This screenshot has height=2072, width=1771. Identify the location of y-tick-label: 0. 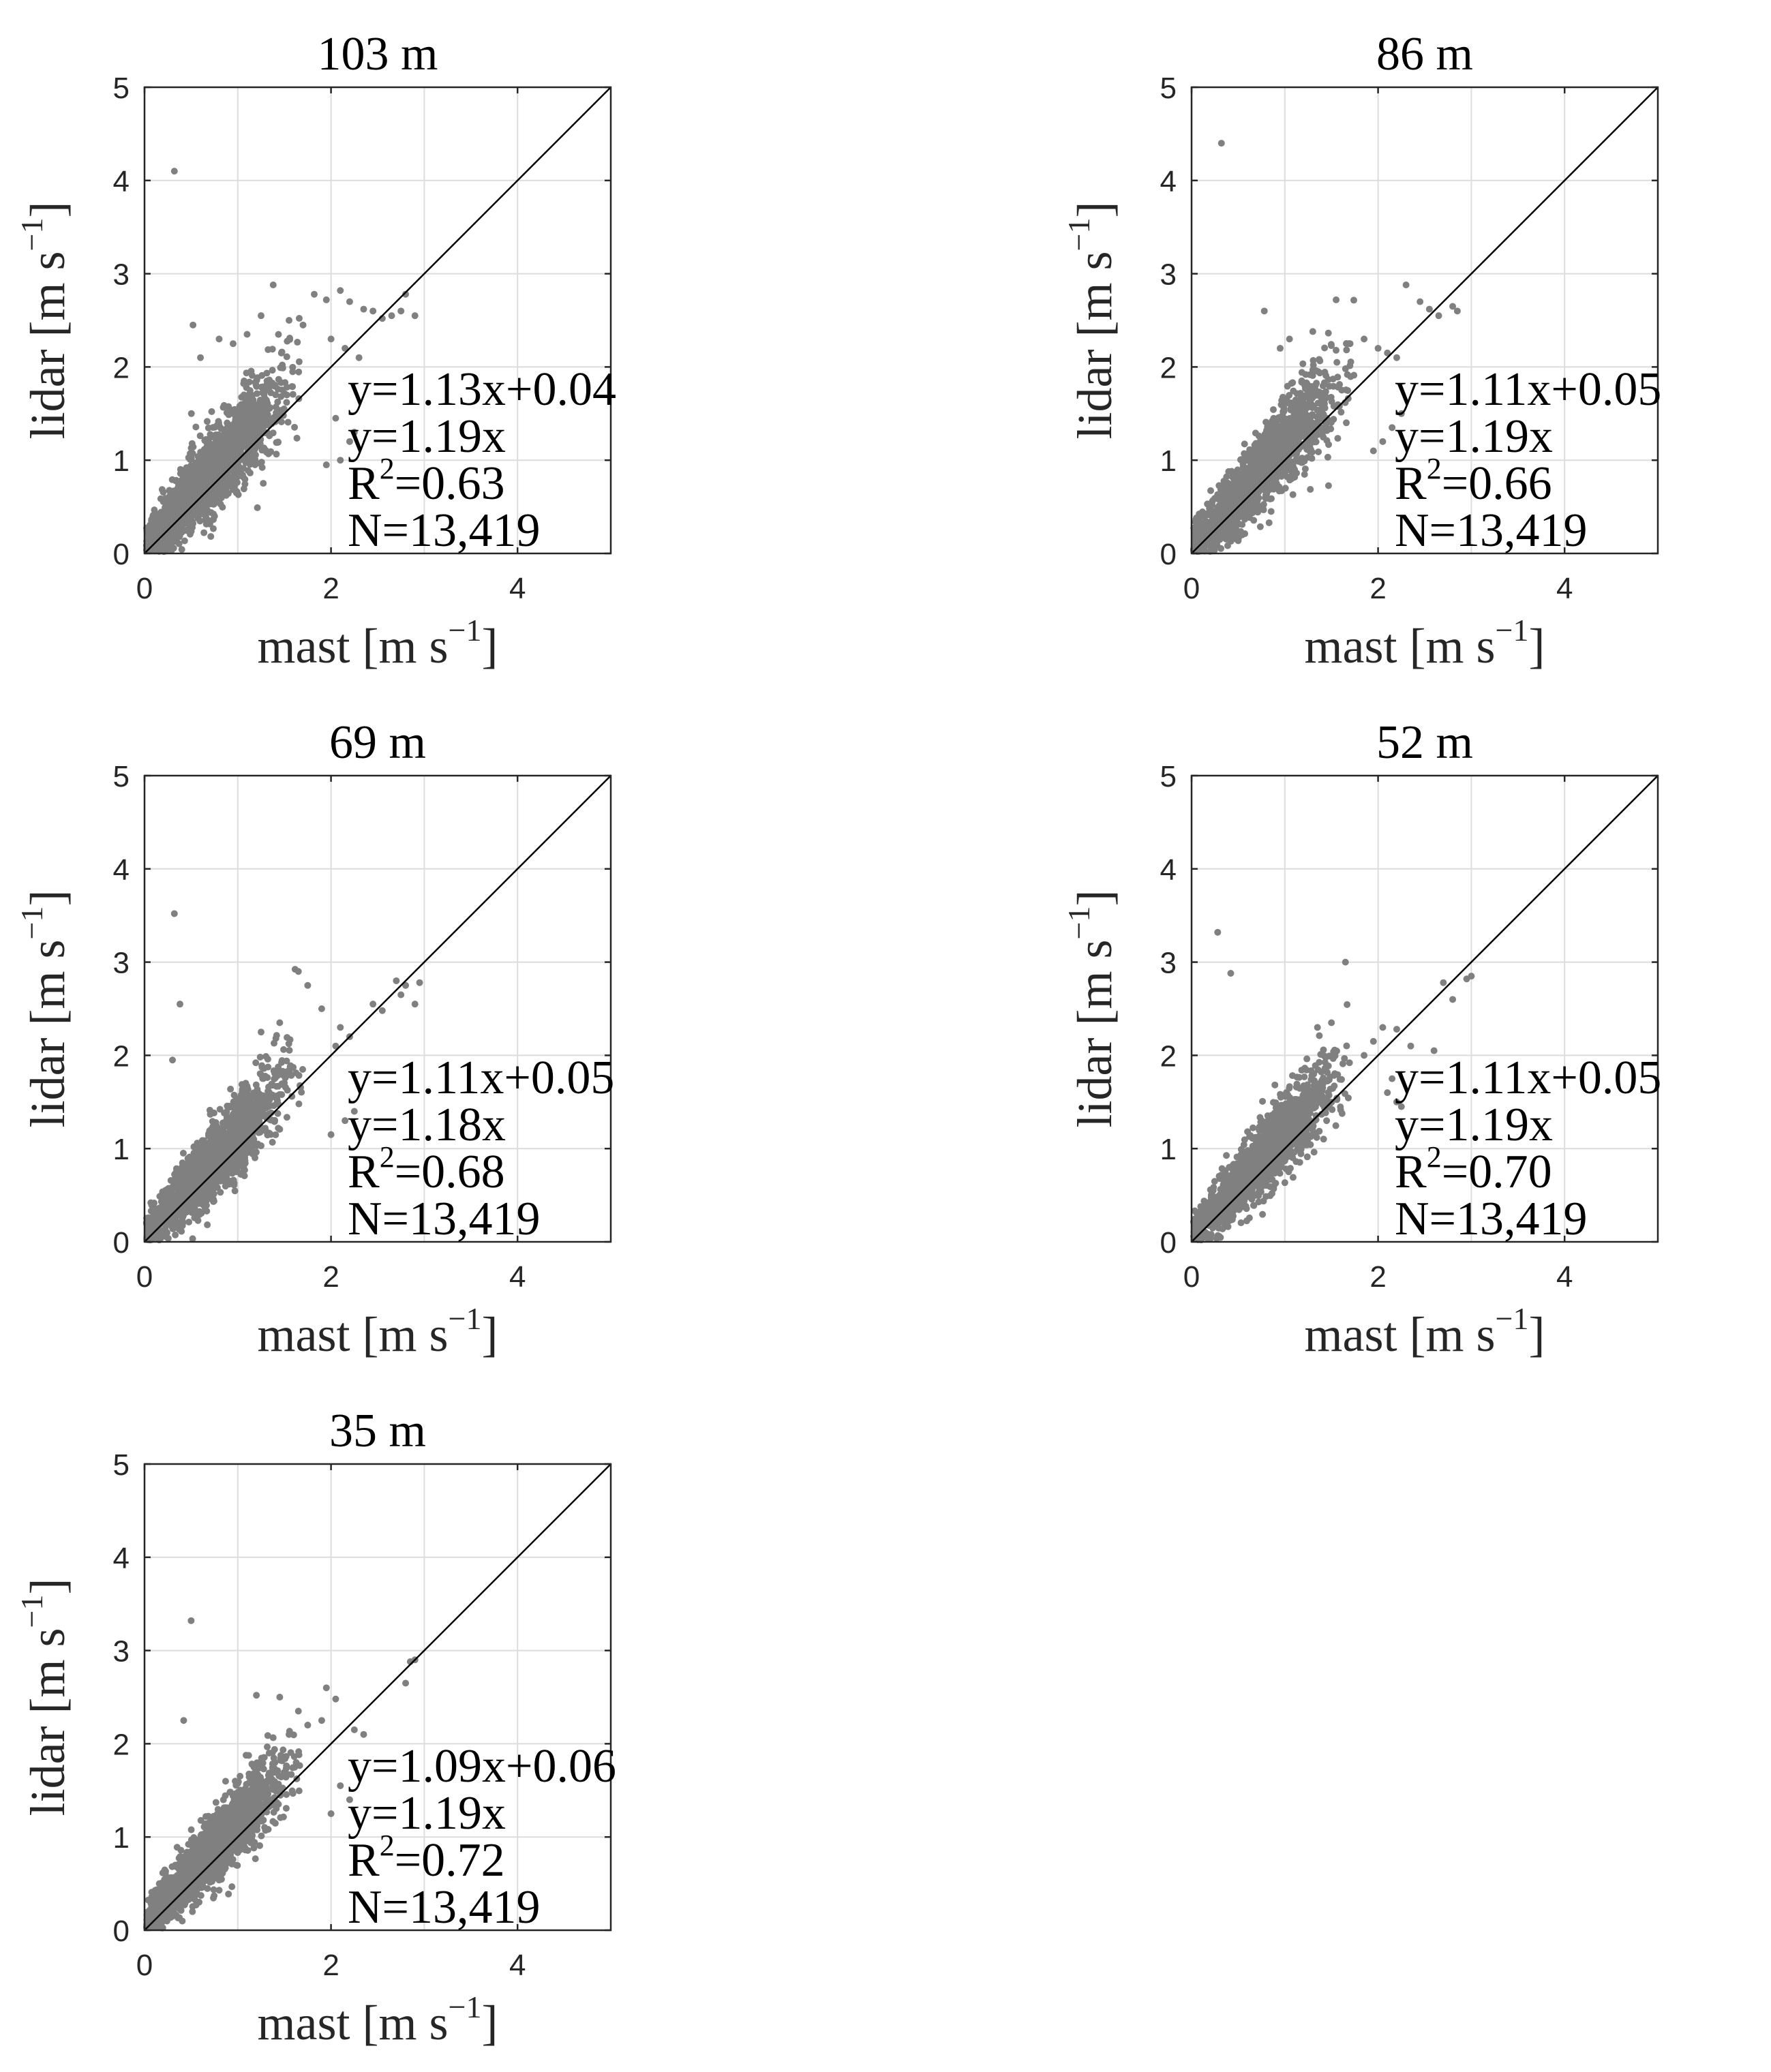
(1169, 554).